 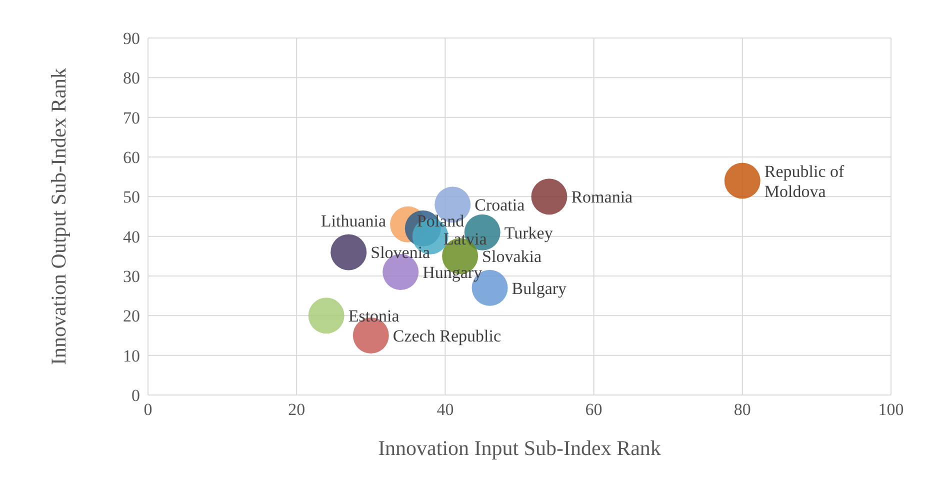 I want to click on y-tick-label: 0, so click(x=136, y=396).